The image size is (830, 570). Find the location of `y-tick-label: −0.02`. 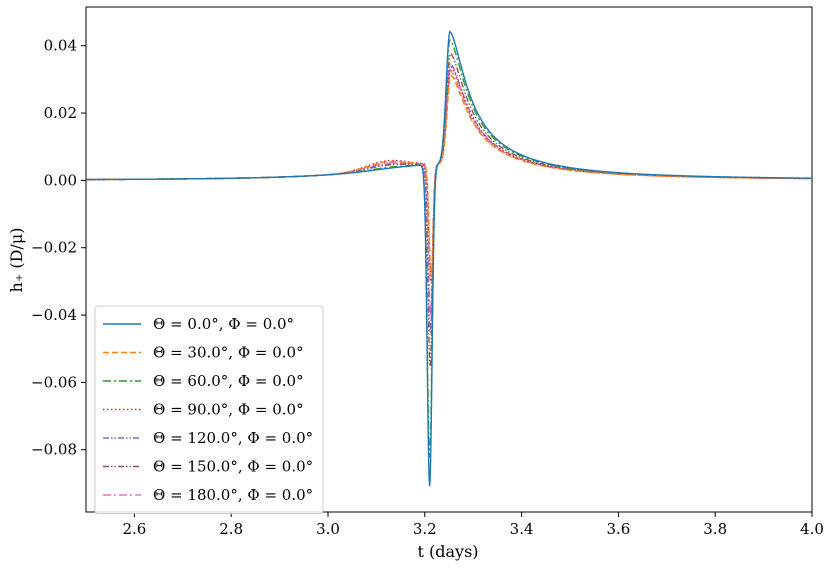

y-tick-label: −0.02 is located at coordinates (54, 248).